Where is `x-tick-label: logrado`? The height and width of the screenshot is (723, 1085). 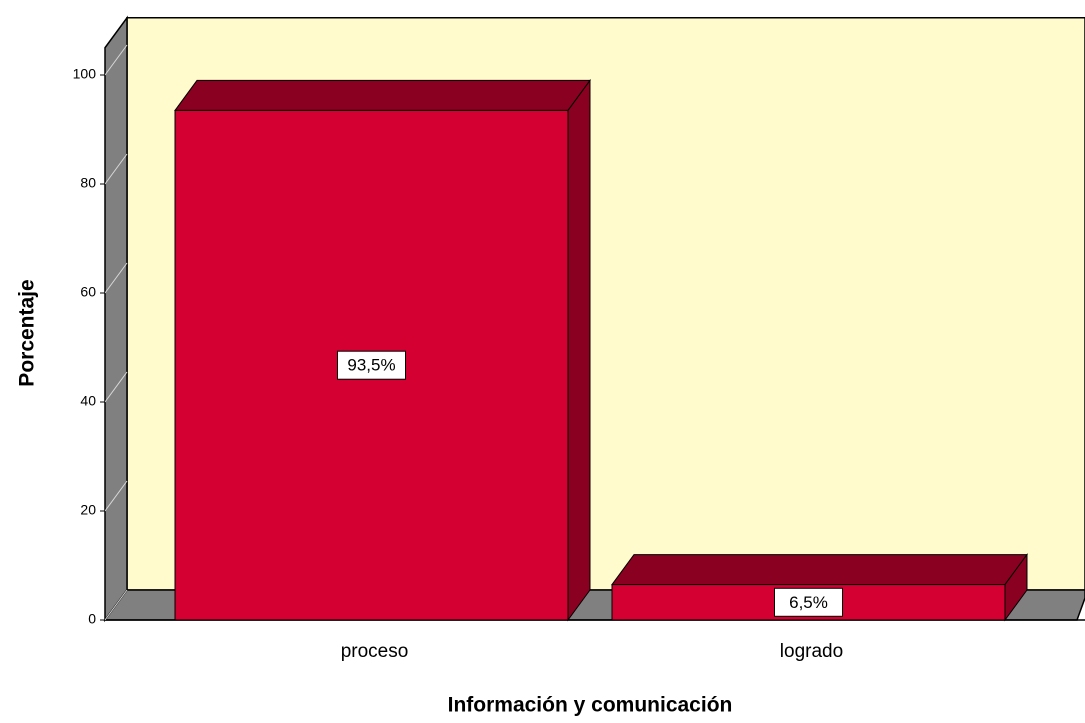
x-tick-label: logrado is located at coordinates (811, 651).